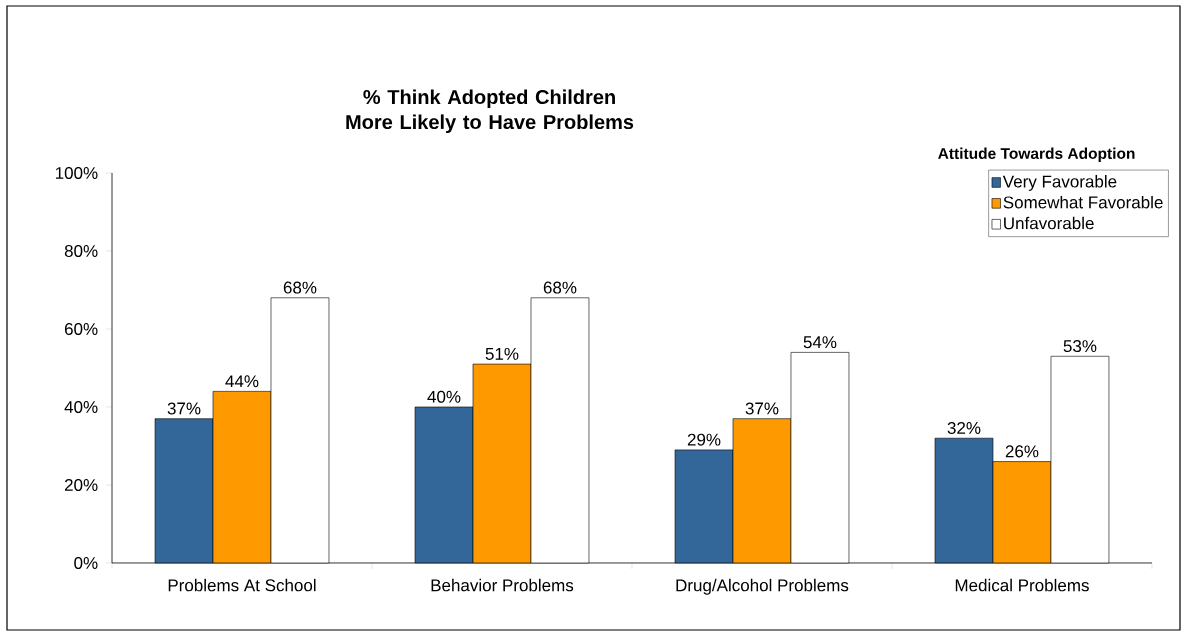 The image size is (1187, 636). What do you see at coordinates (1080, 346) in the screenshot?
I see `data-label: 53%` at bounding box center [1080, 346].